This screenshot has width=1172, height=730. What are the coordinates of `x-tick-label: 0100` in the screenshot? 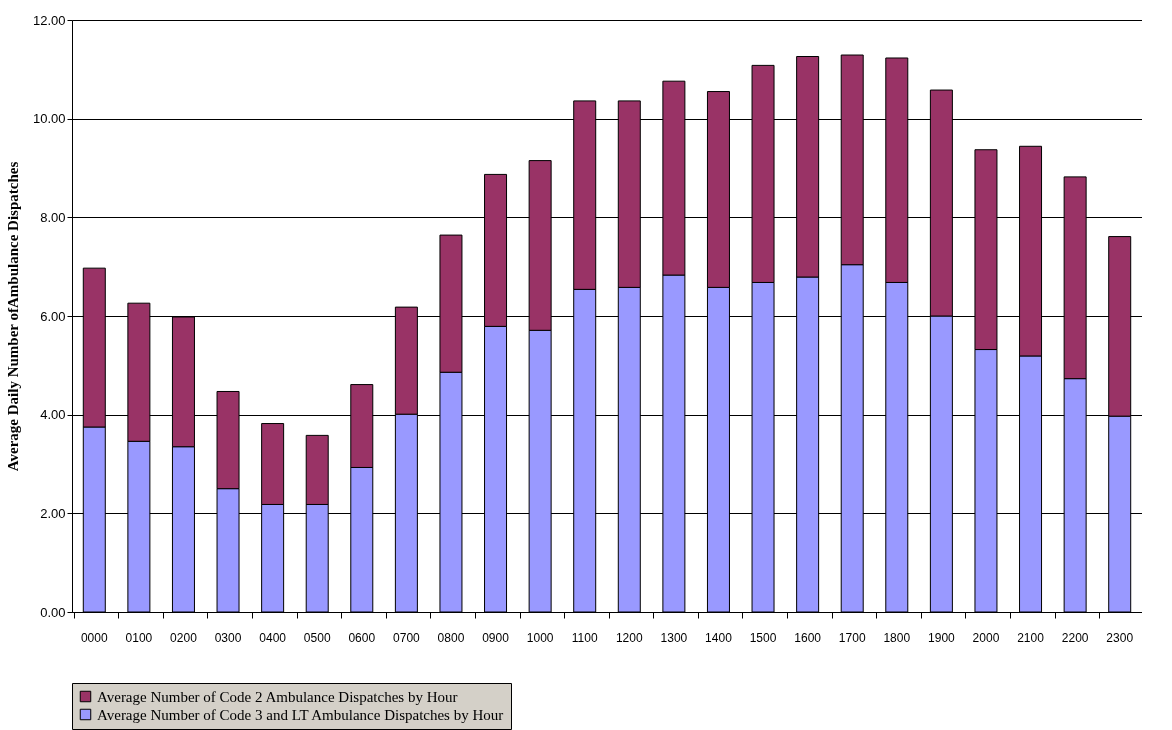 It's located at (139, 637).